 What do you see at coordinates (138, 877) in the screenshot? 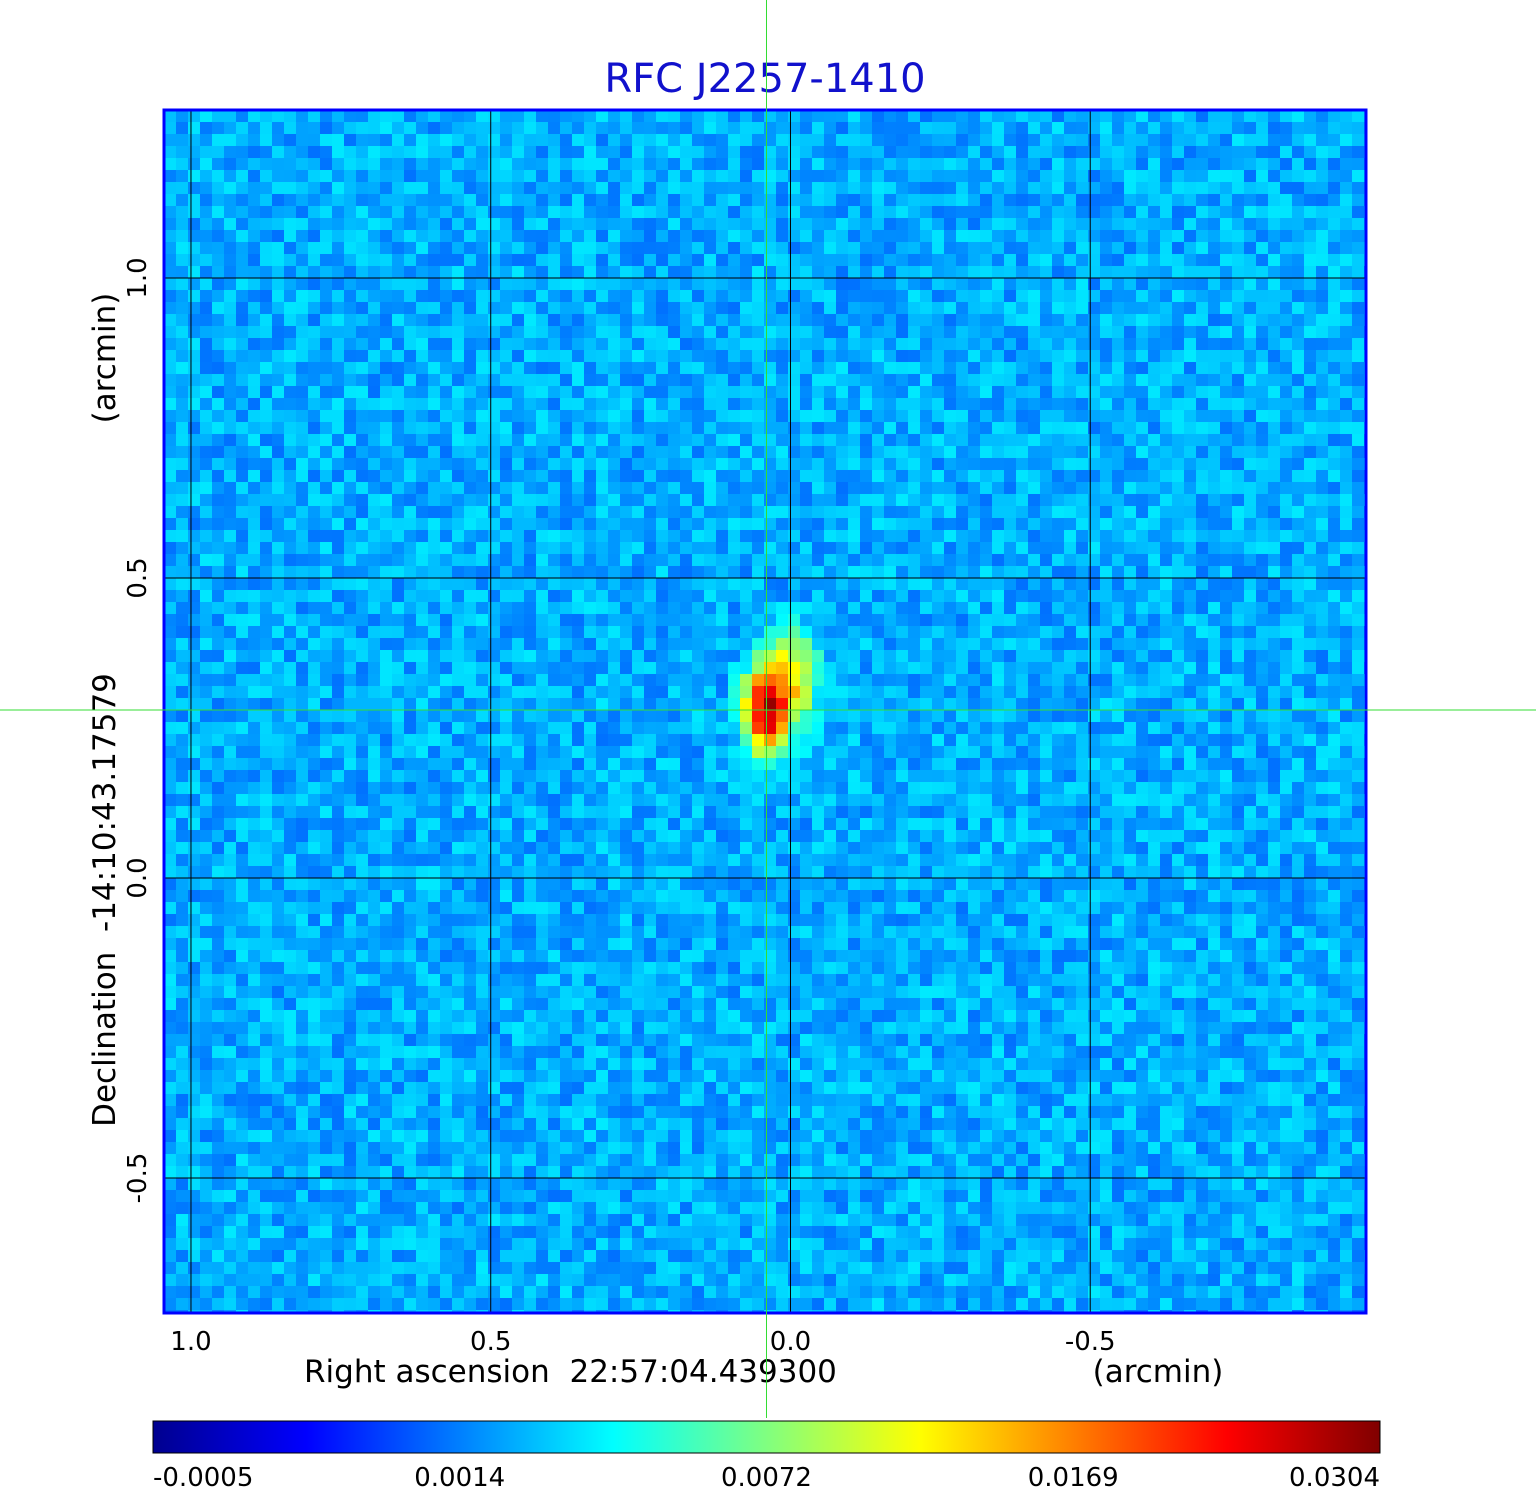
I see `y-tick-label: 0.0` at bounding box center [138, 877].